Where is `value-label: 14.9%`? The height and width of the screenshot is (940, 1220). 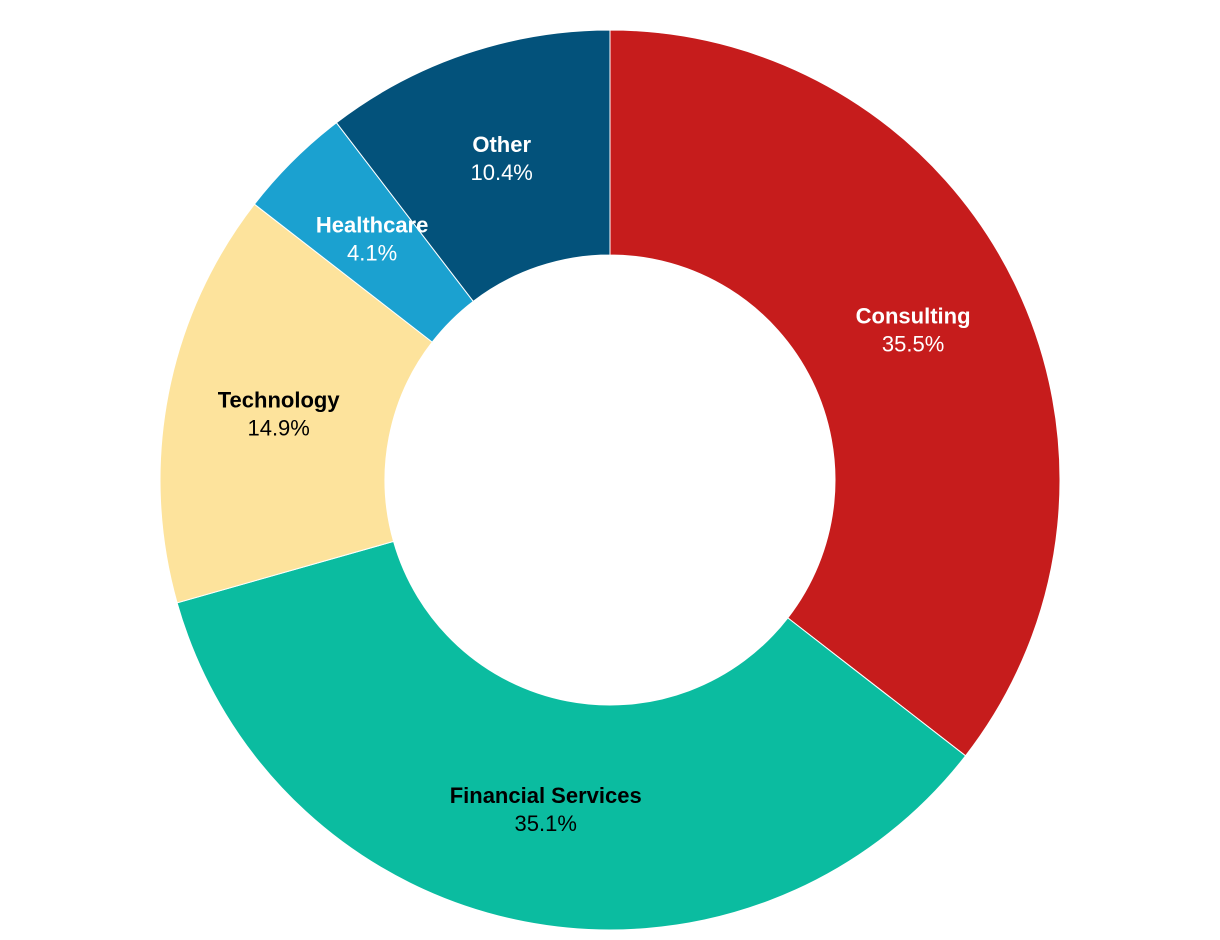 value-label: 14.9% is located at coordinates (278, 428).